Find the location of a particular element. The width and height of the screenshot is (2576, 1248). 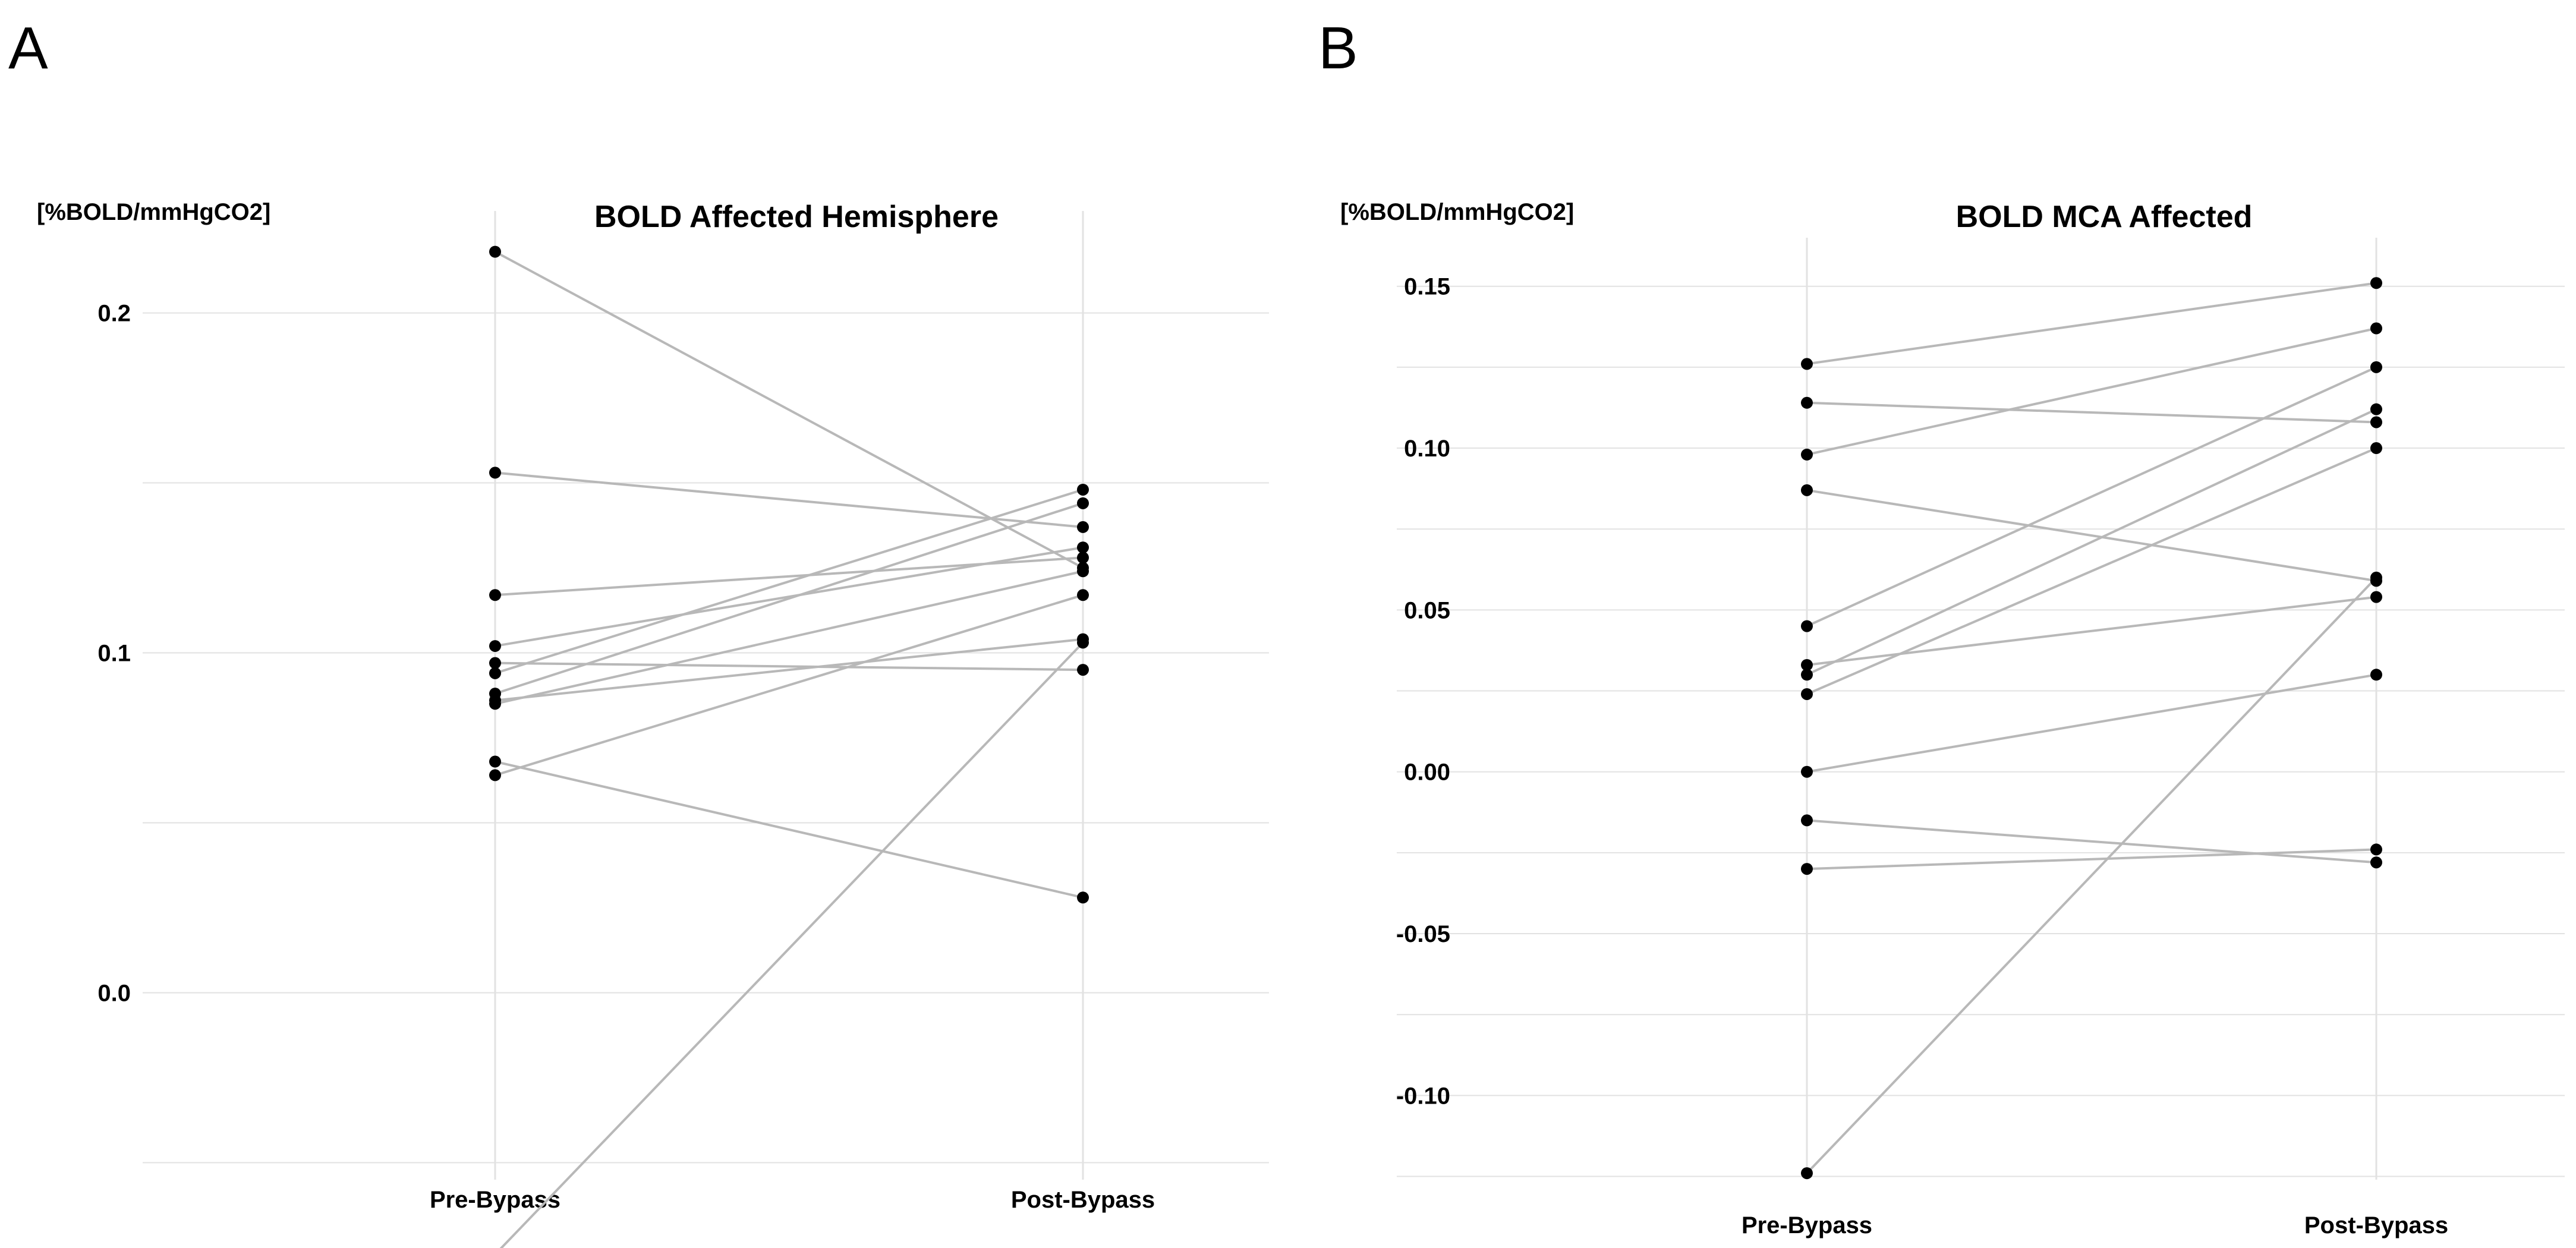

panel-a-point-3-post is located at coordinates (1083, 557).